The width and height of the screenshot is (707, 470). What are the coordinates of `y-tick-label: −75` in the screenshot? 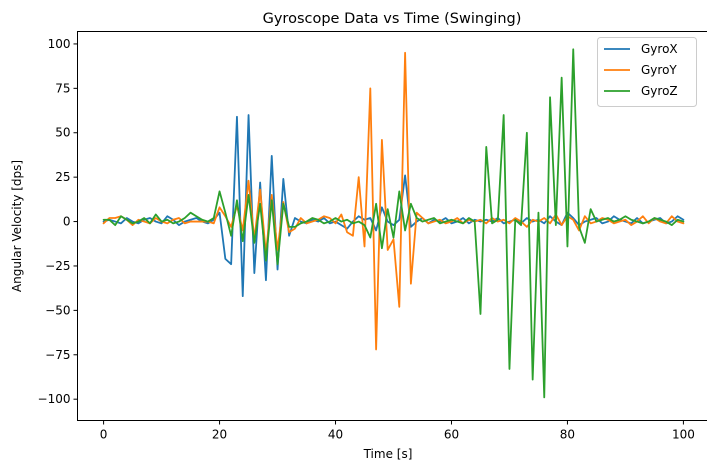 It's located at (57, 355).